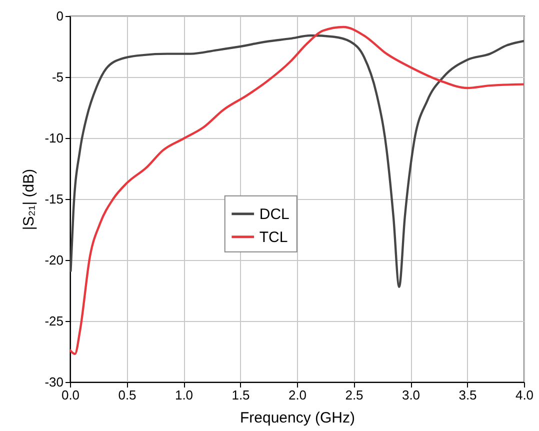 This screenshot has width=539, height=431. I want to click on y-tick-label: -5, so click(58, 77).